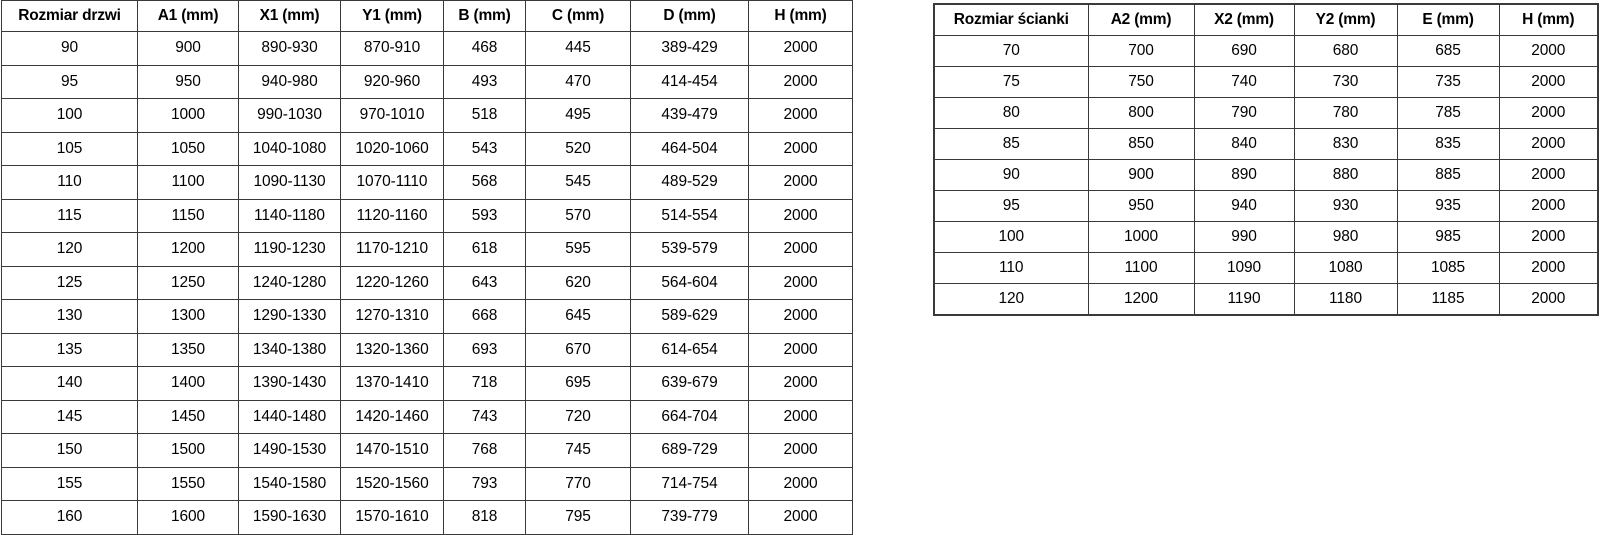  I want to click on door-size-cell: 1120-1160, so click(392, 215).